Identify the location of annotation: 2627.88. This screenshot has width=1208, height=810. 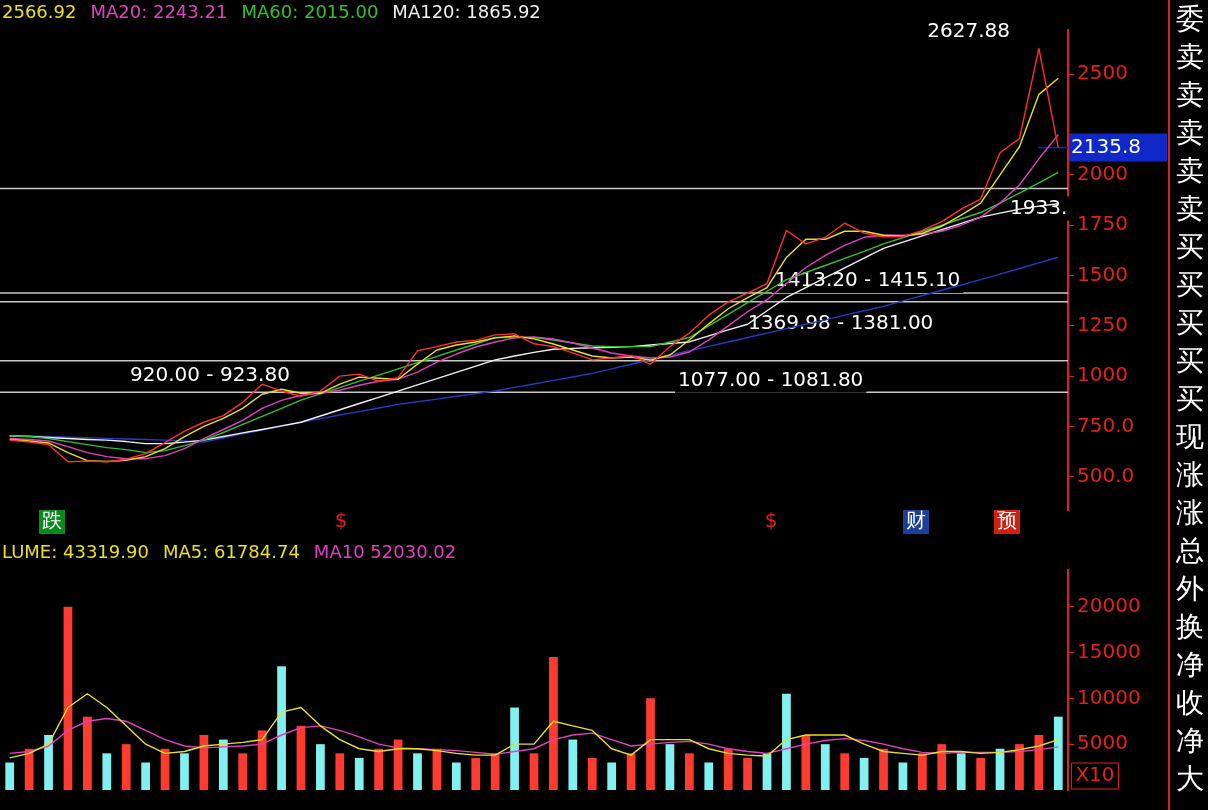
(968, 30).